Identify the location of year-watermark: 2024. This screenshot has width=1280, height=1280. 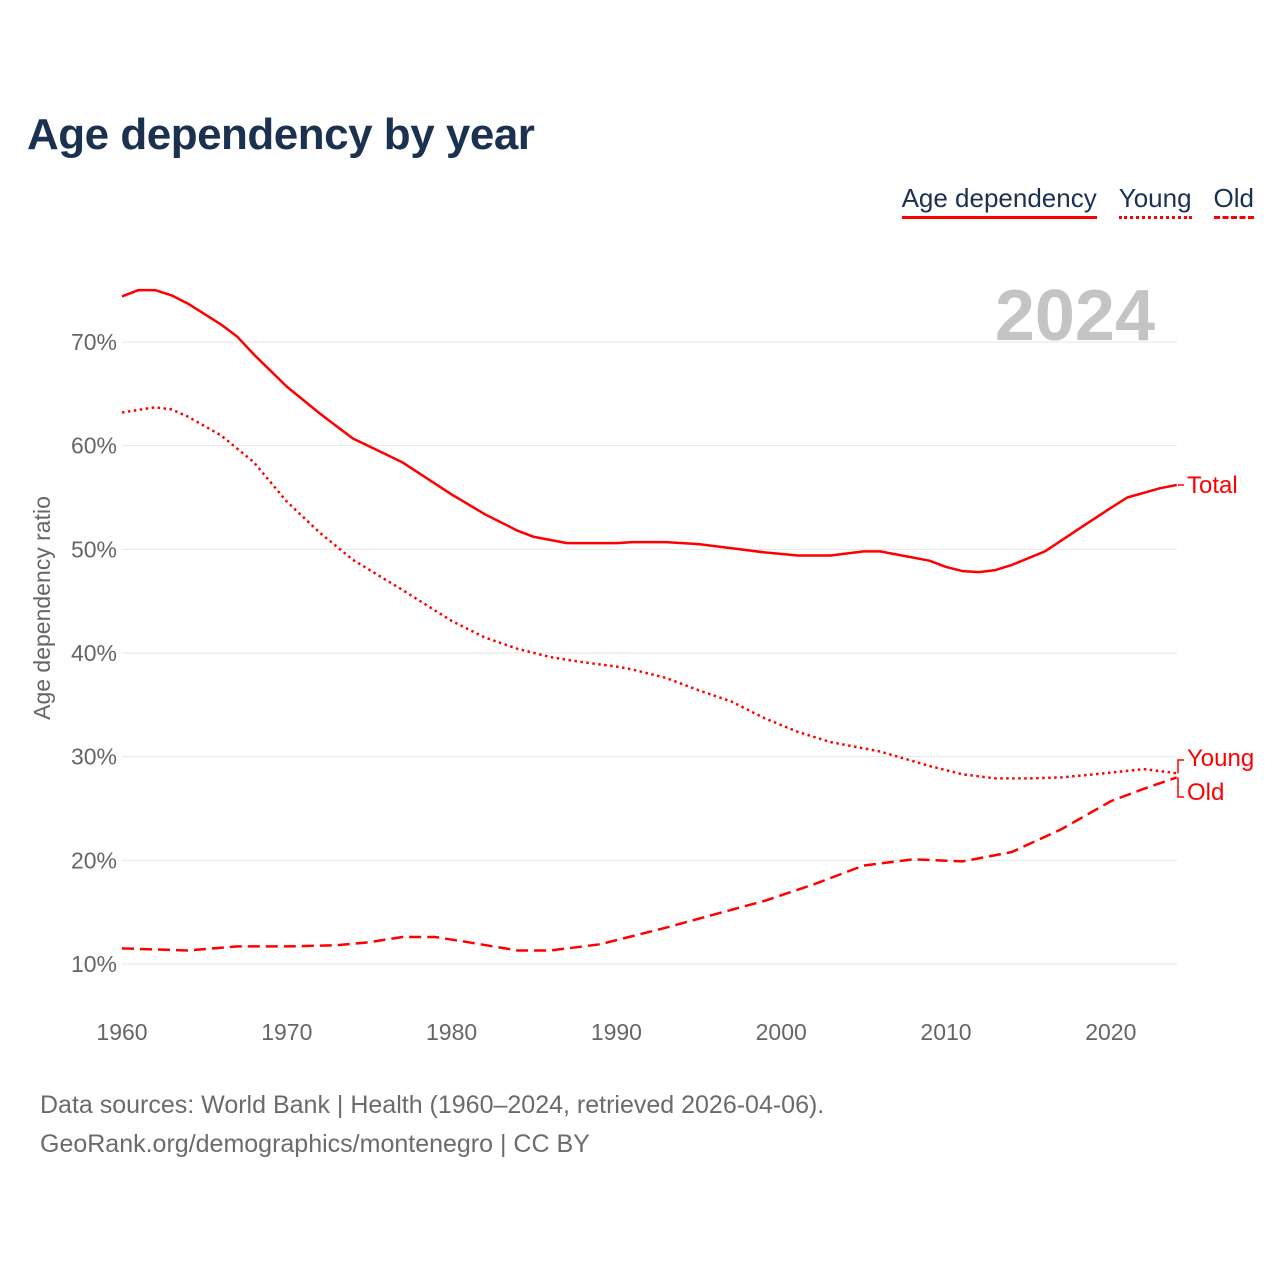
(1075, 316).